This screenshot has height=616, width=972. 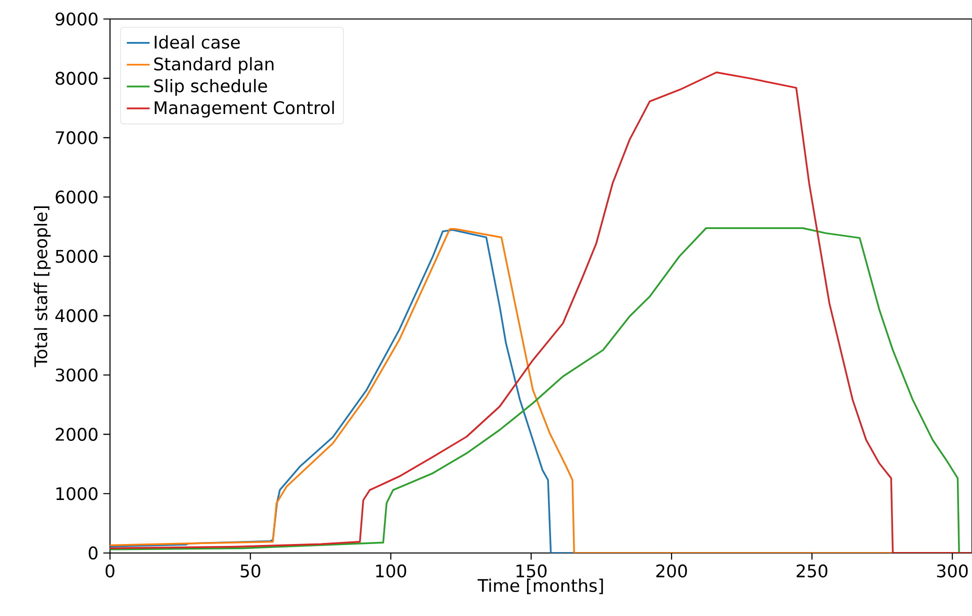 What do you see at coordinates (250, 571) in the screenshot?
I see `x-tick-label: 50` at bounding box center [250, 571].